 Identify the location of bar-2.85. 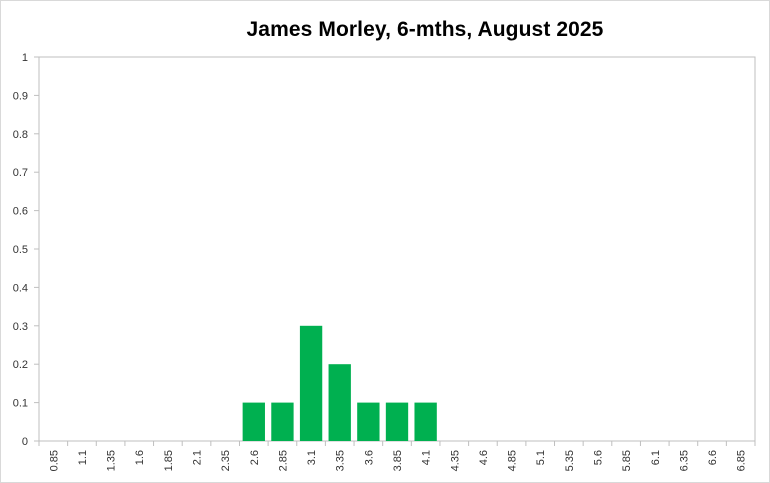
(282, 421).